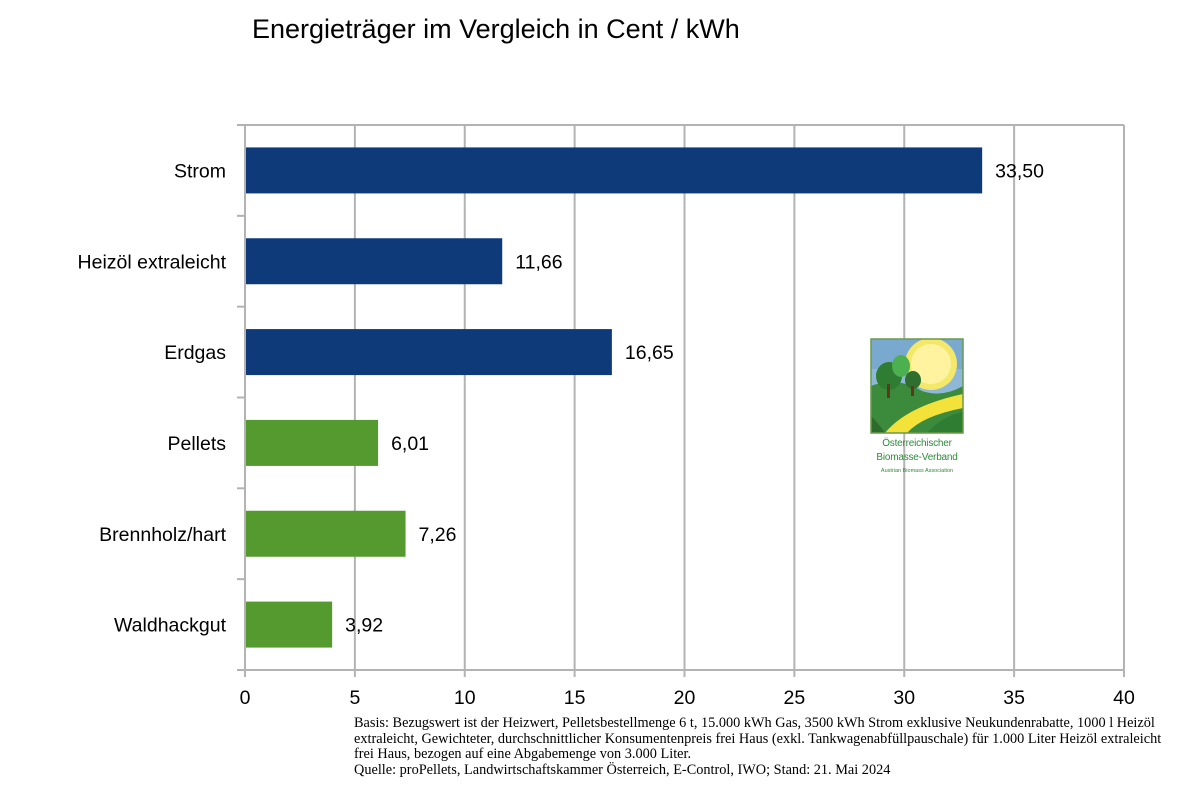  Describe the element at coordinates (917, 471) in the screenshot. I see `logo-text-line3: Austrian Biomass Association` at that location.